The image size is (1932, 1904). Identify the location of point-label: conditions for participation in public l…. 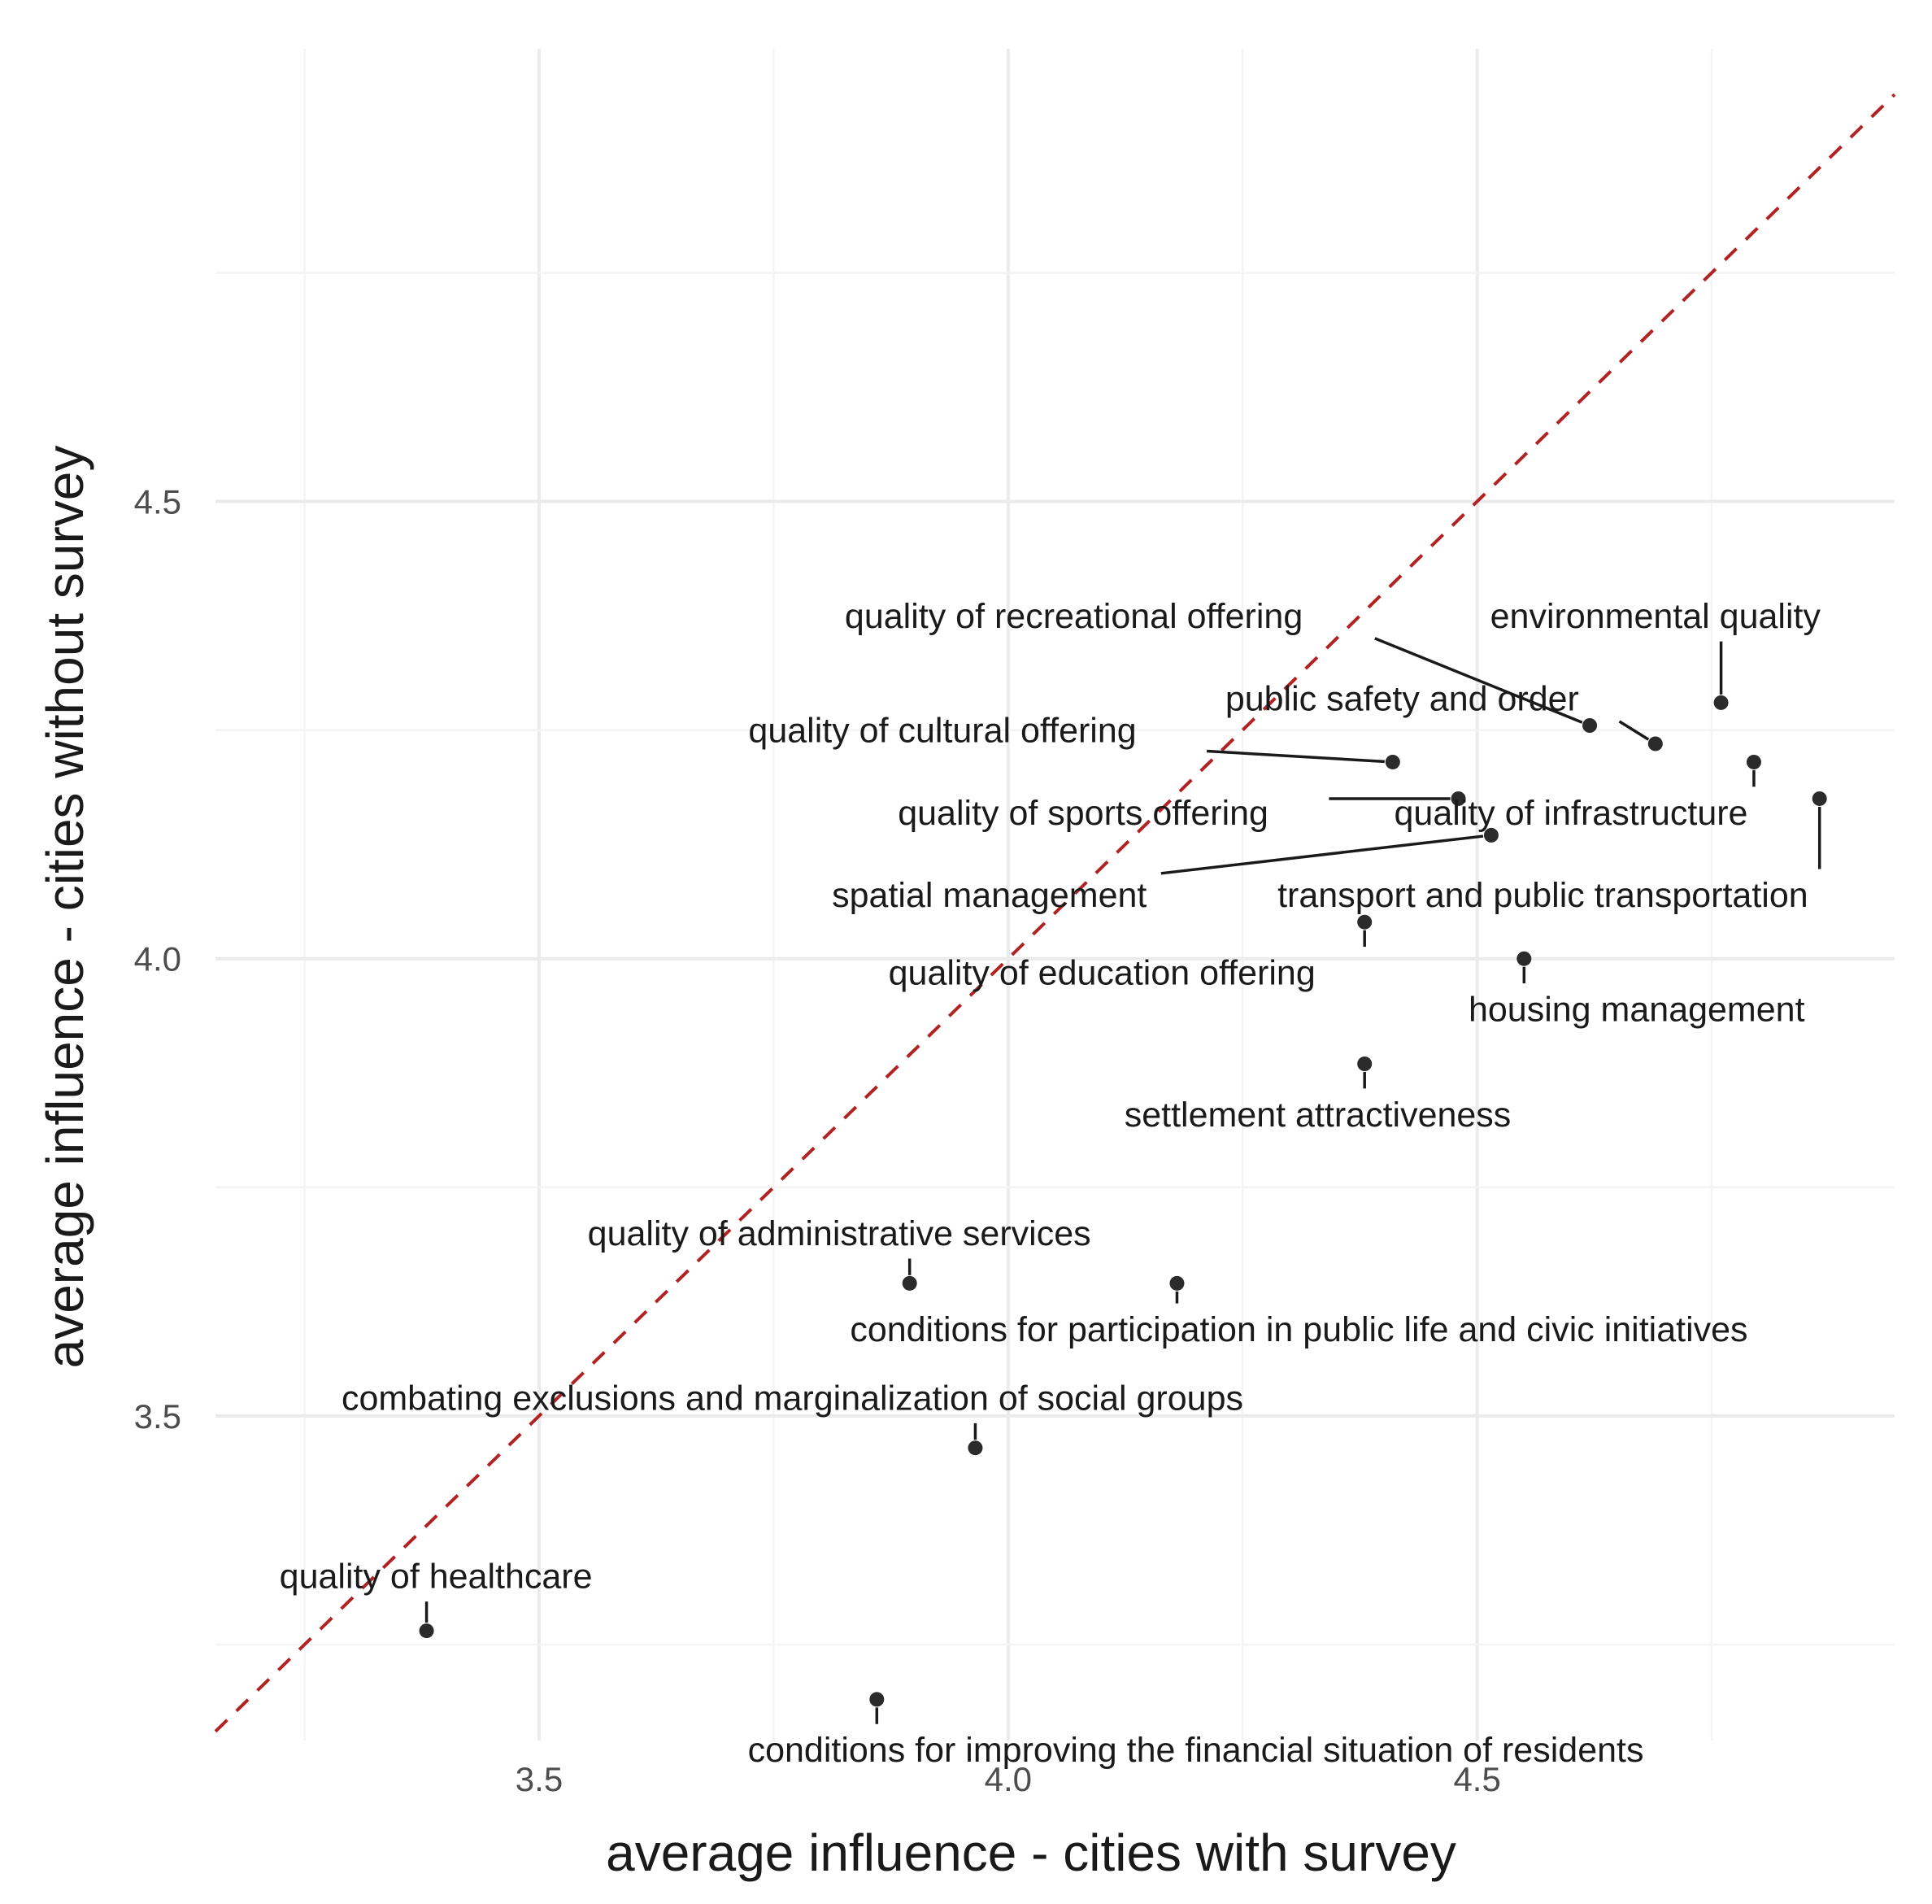
(1299, 1329).